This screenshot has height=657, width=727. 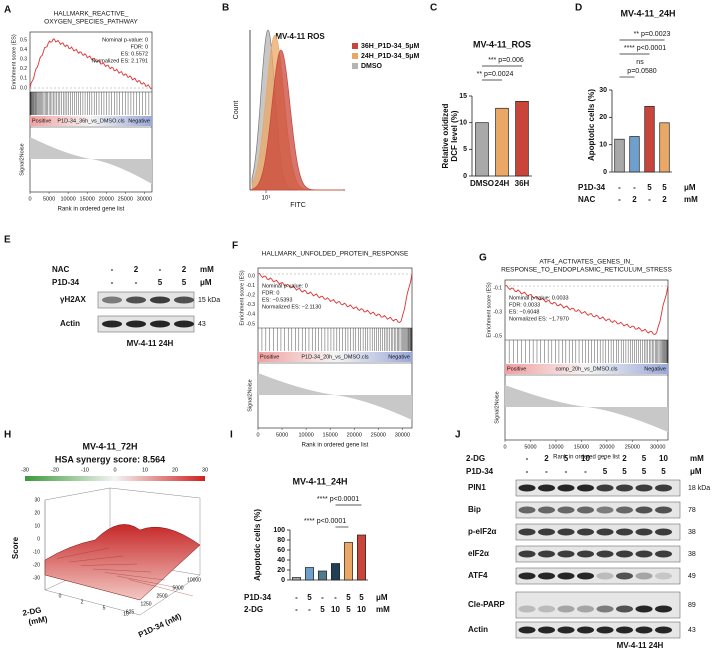 What do you see at coordinates (624, 458) in the screenshot?
I see `row-value: 2` at bounding box center [624, 458].